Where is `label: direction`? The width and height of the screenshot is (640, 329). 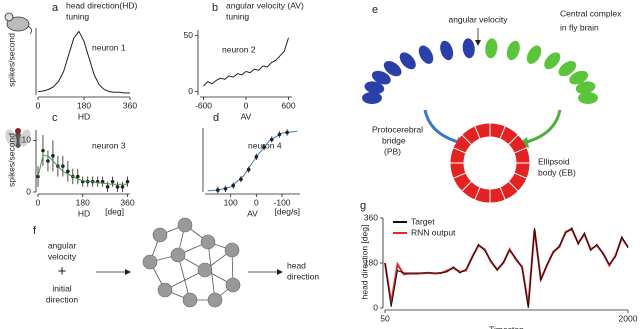
label: direction is located at coordinates (62, 299).